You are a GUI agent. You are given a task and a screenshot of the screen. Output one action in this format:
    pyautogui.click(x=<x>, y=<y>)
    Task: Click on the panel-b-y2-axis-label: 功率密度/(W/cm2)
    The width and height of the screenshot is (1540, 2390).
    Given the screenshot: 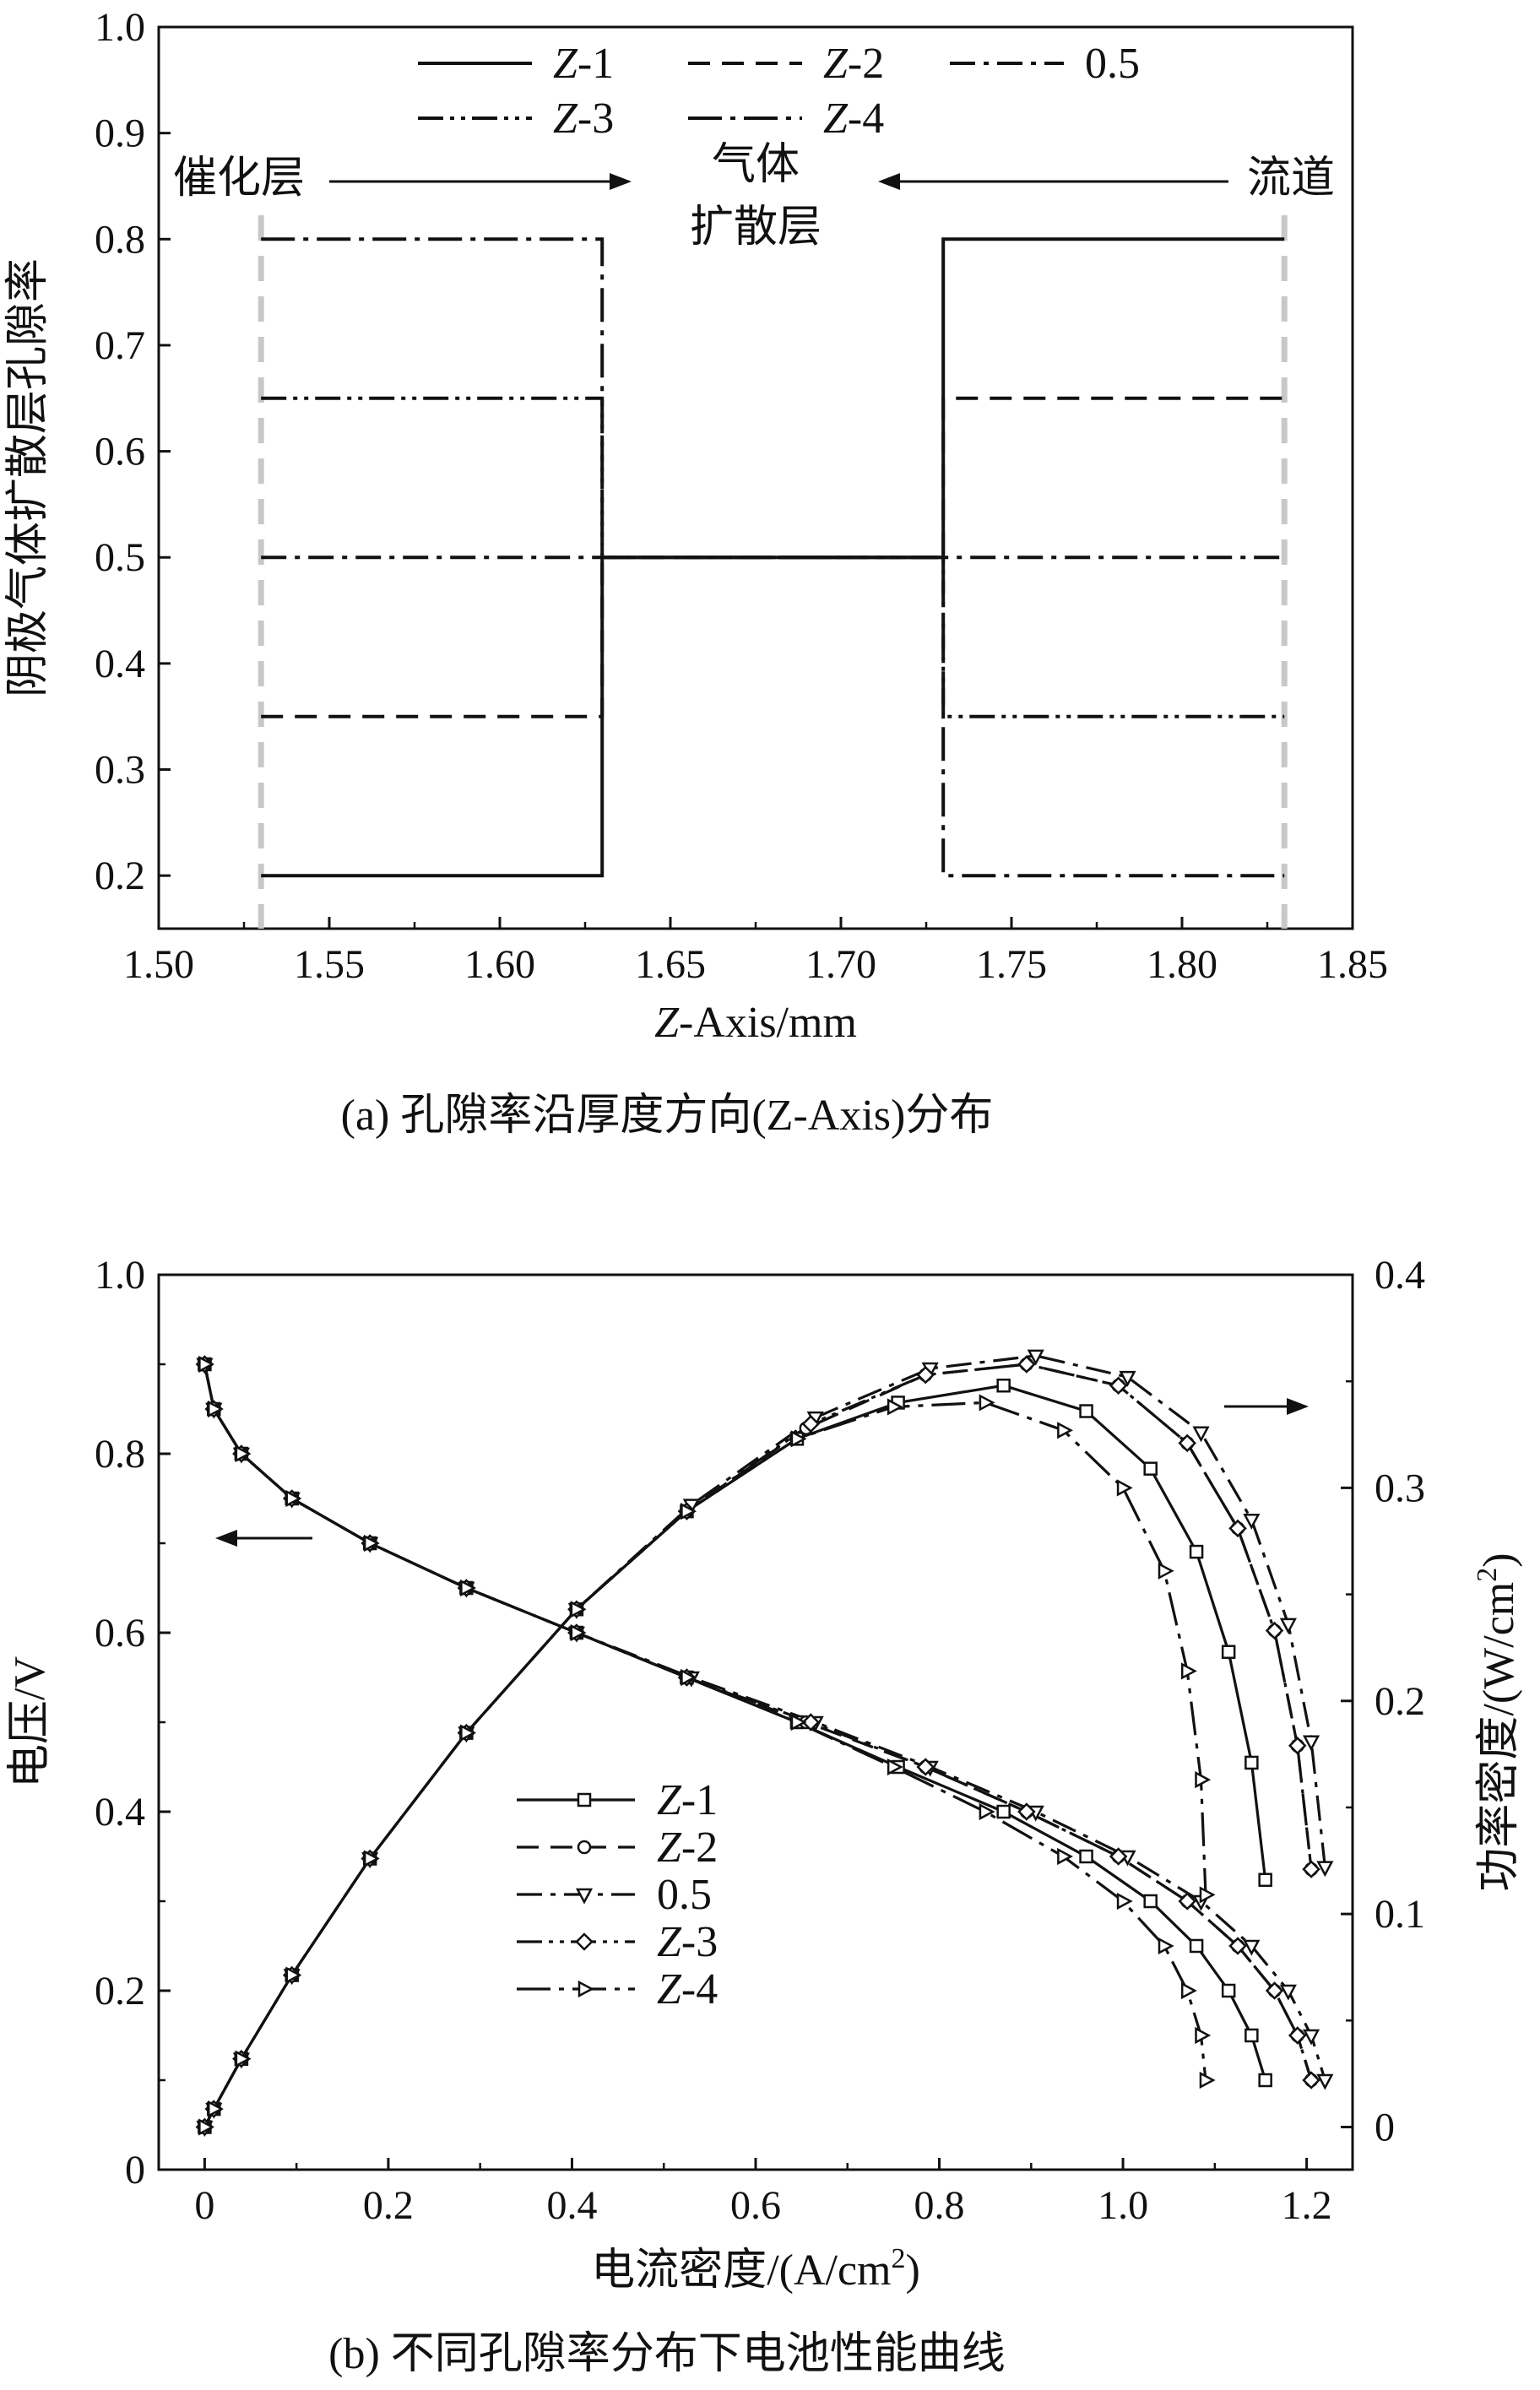 What is the action you would take?
    pyautogui.click(x=1498, y=1722)
    